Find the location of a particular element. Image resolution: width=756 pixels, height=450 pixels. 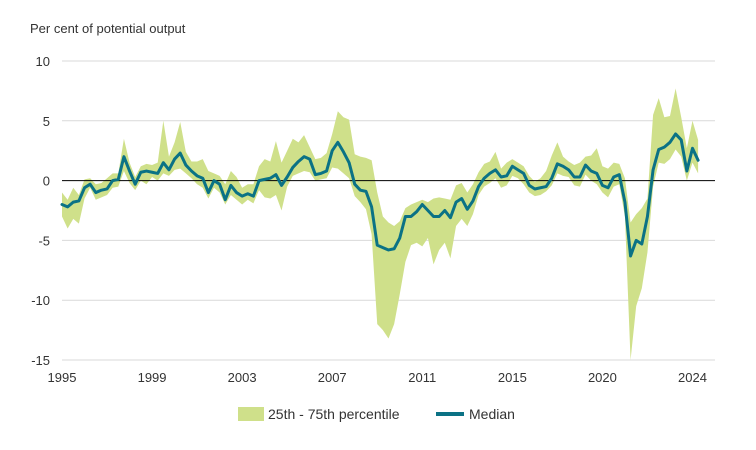

y-tick-label: -15 is located at coordinates (40, 360).